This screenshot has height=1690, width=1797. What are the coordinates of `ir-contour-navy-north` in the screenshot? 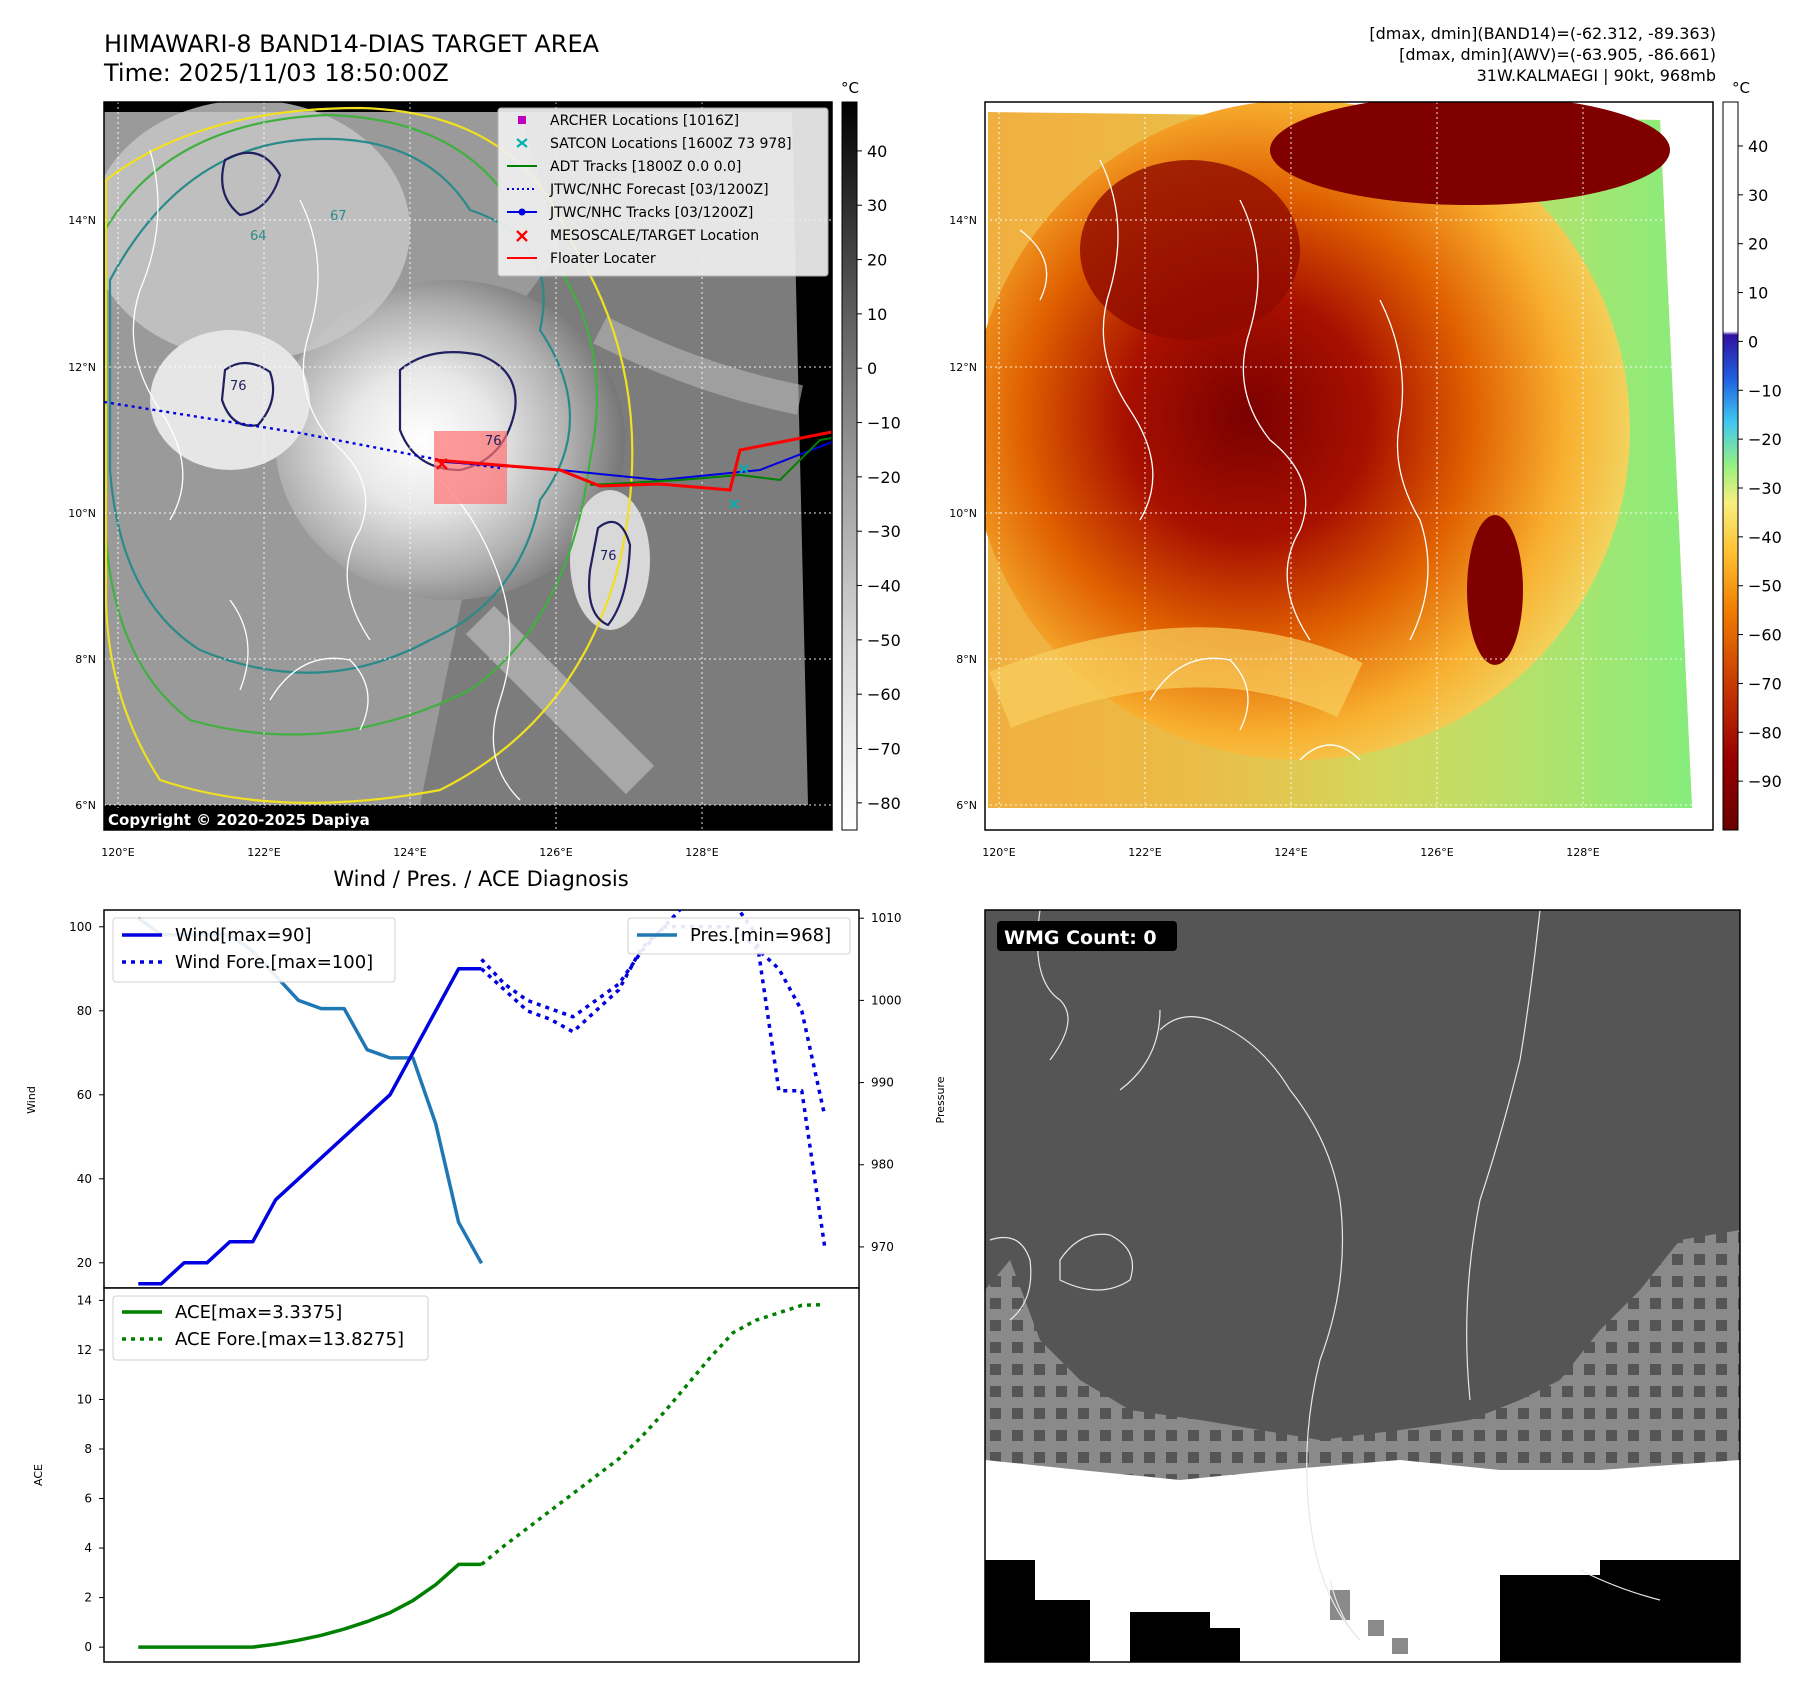 It's located at (251, 184).